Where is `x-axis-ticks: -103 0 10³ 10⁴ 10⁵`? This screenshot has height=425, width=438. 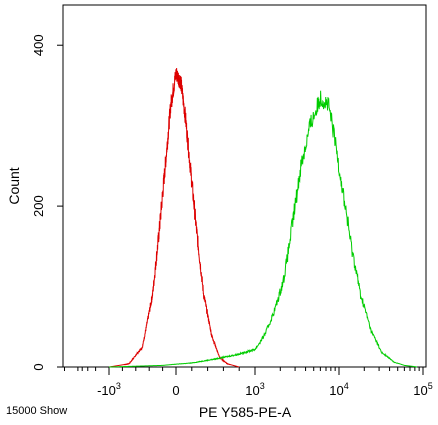
x-axis-ticks: -103 0 10³ 10⁴ 10⁵ is located at coordinates (248, 382).